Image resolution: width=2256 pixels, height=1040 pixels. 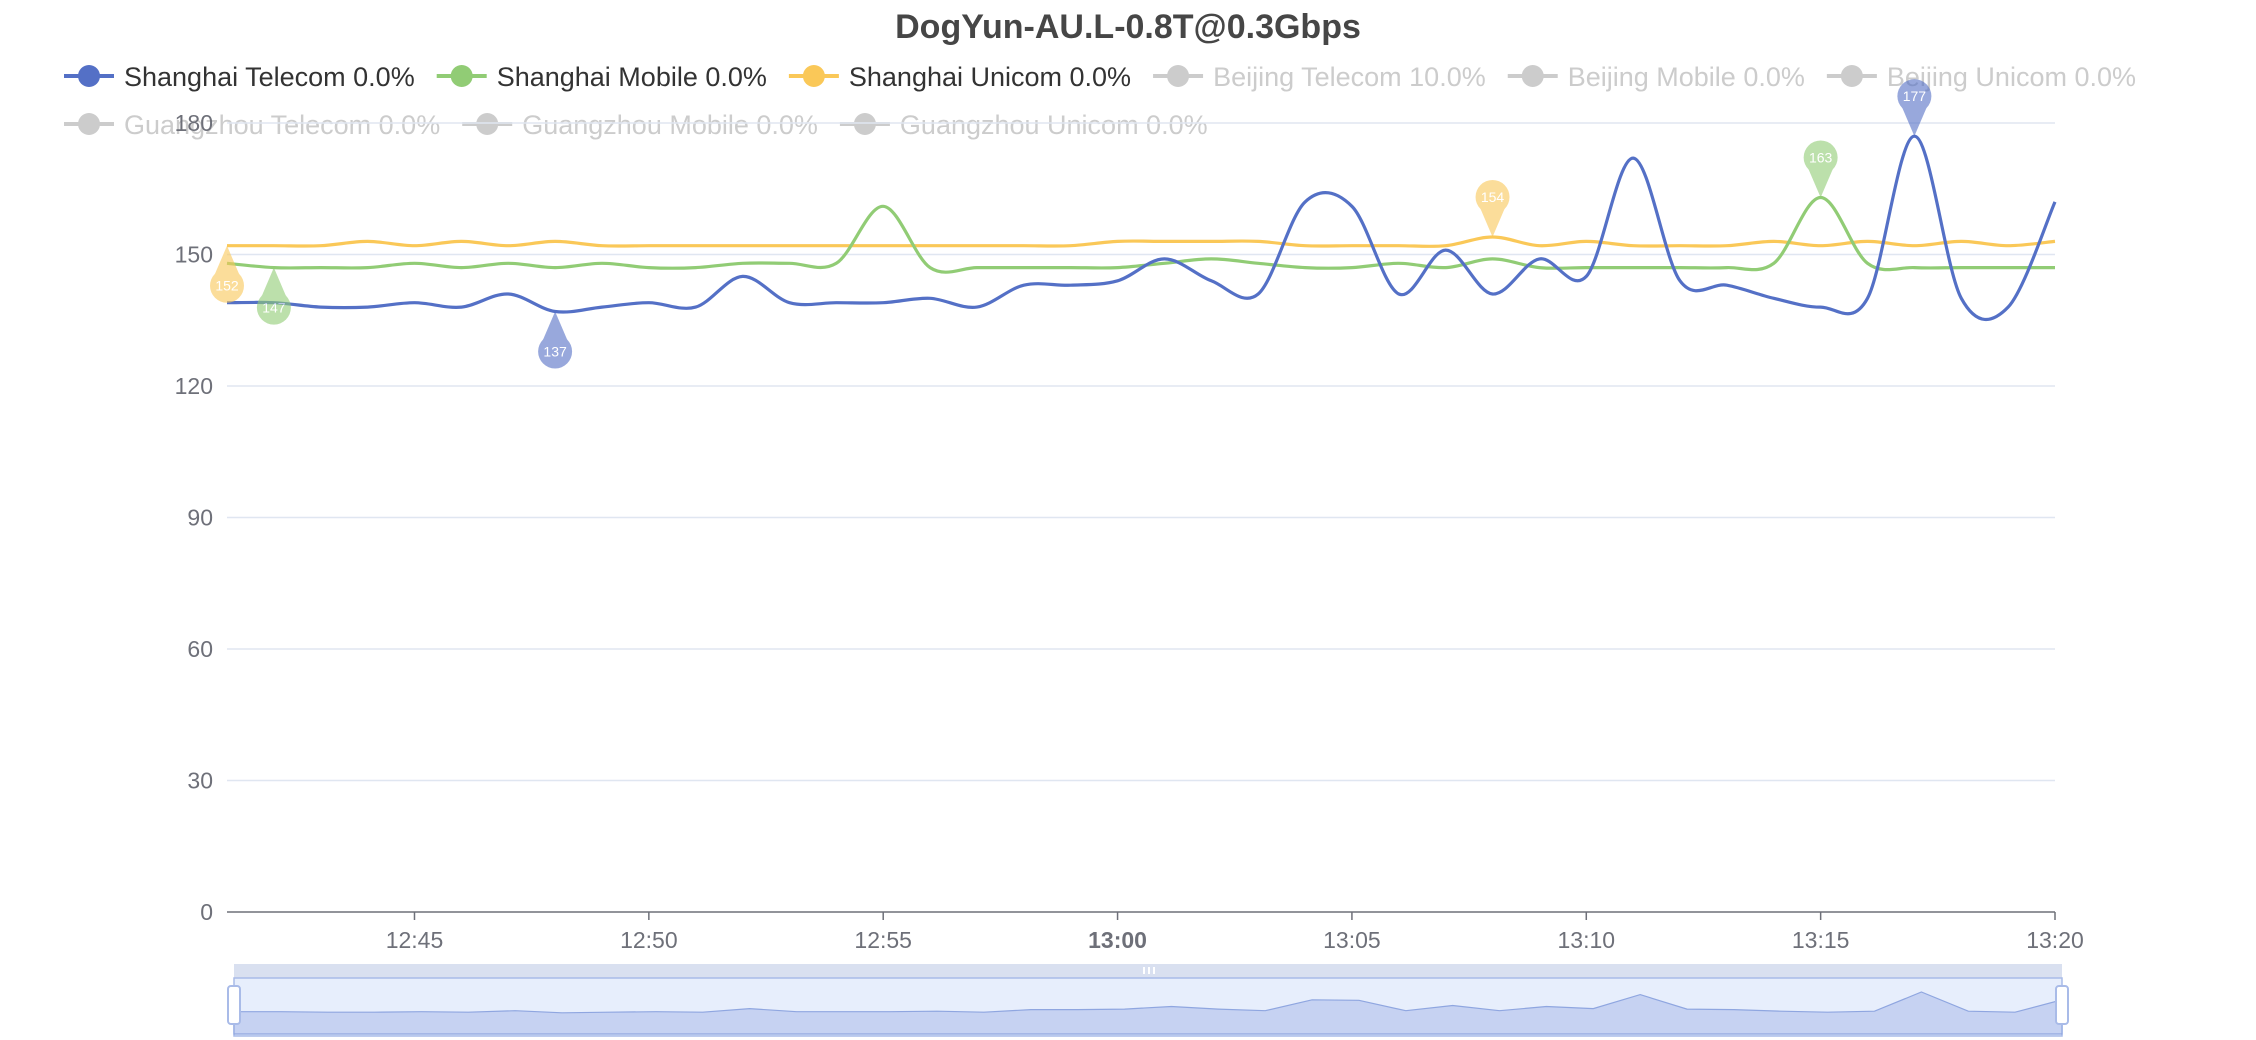 What do you see at coordinates (194, 255) in the screenshot?
I see `y-tick-label: 150` at bounding box center [194, 255].